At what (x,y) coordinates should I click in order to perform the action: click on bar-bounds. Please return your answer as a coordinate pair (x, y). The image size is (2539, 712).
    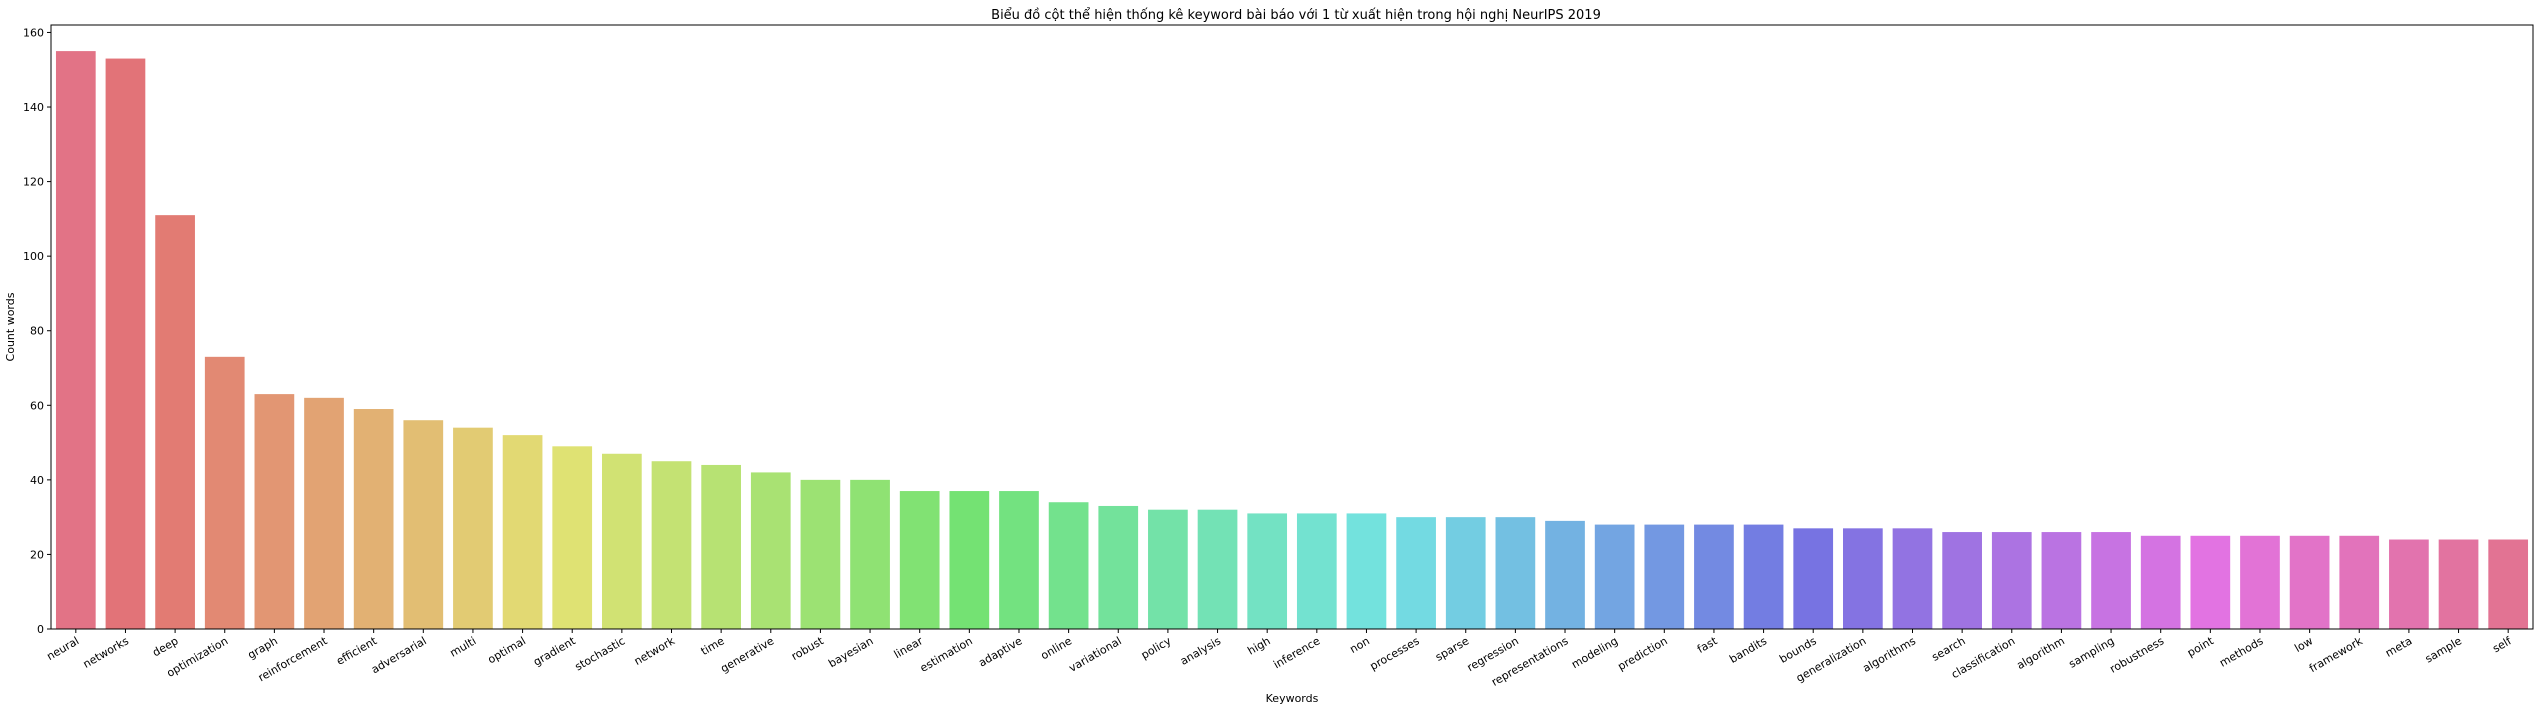
    Looking at the image, I should click on (1813, 578).